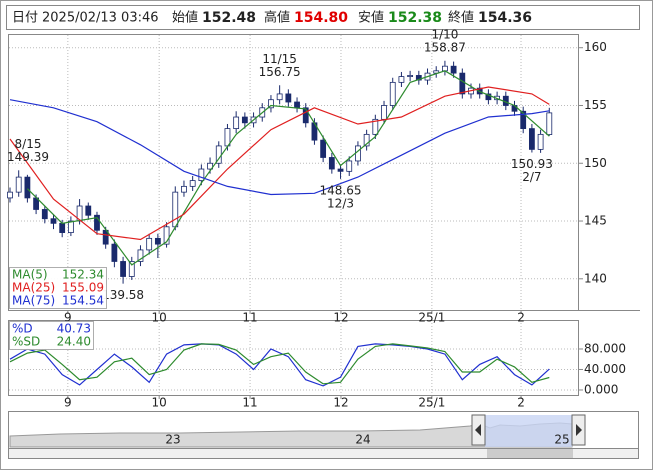  What do you see at coordinates (74, 342) in the screenshot?
I see `legend-value: 24.40` at bounding box center [74, 342].